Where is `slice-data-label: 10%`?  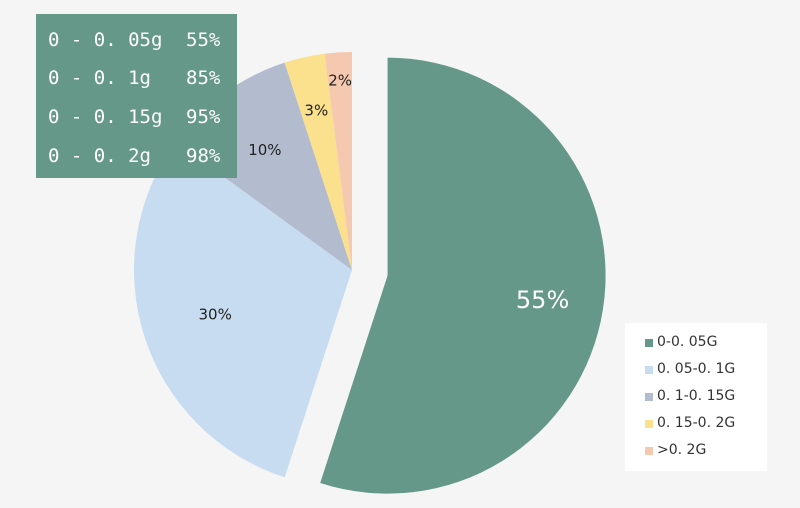 slice-data-label: 10% is located at coordinates (264, 150).